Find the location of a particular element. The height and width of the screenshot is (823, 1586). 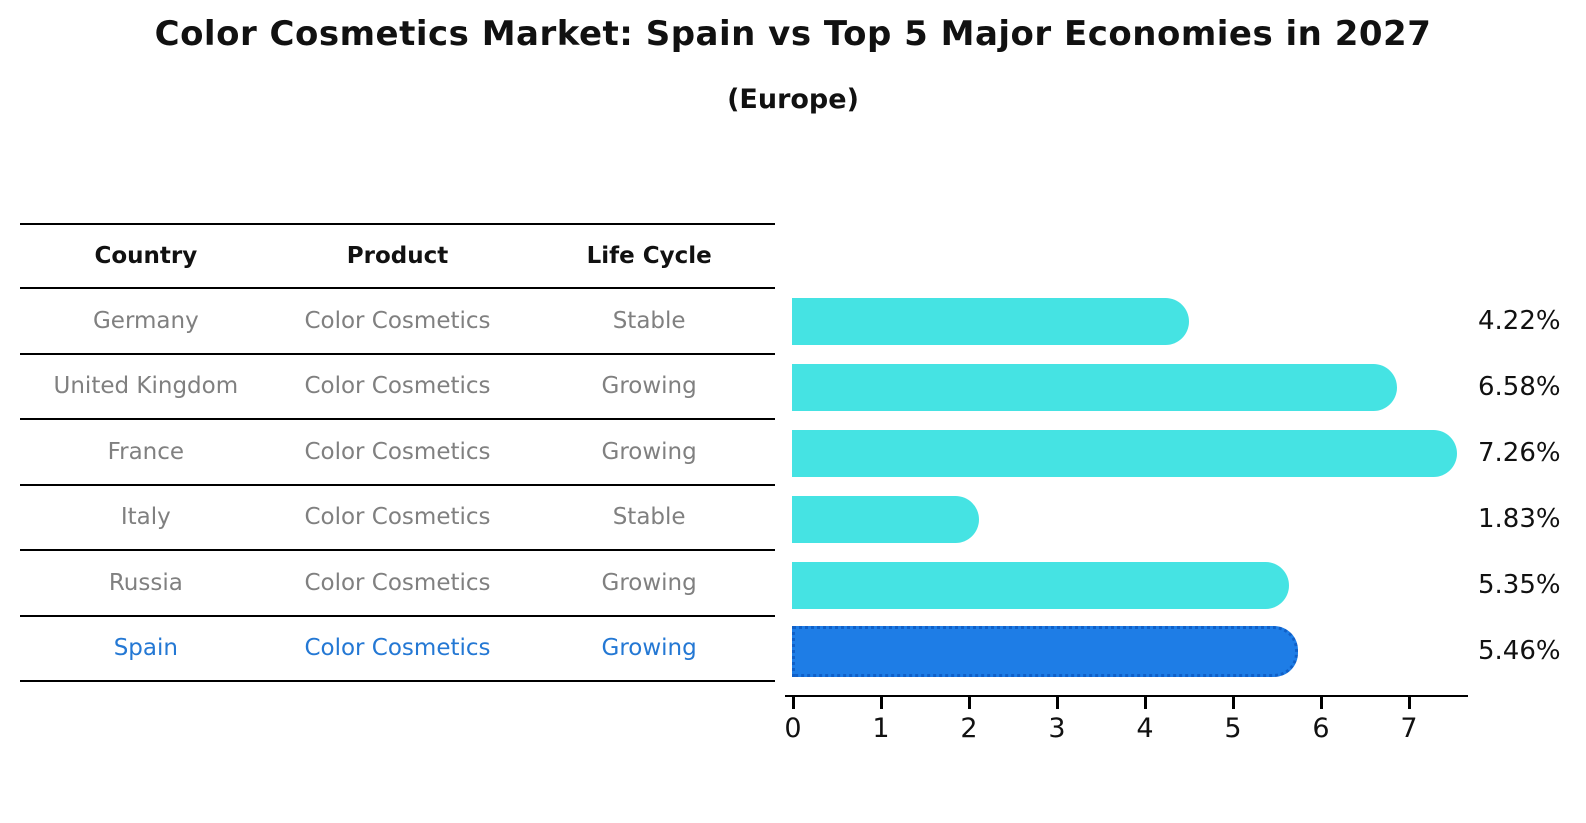

column-header-product: Product is located at coordinates (397, 256).